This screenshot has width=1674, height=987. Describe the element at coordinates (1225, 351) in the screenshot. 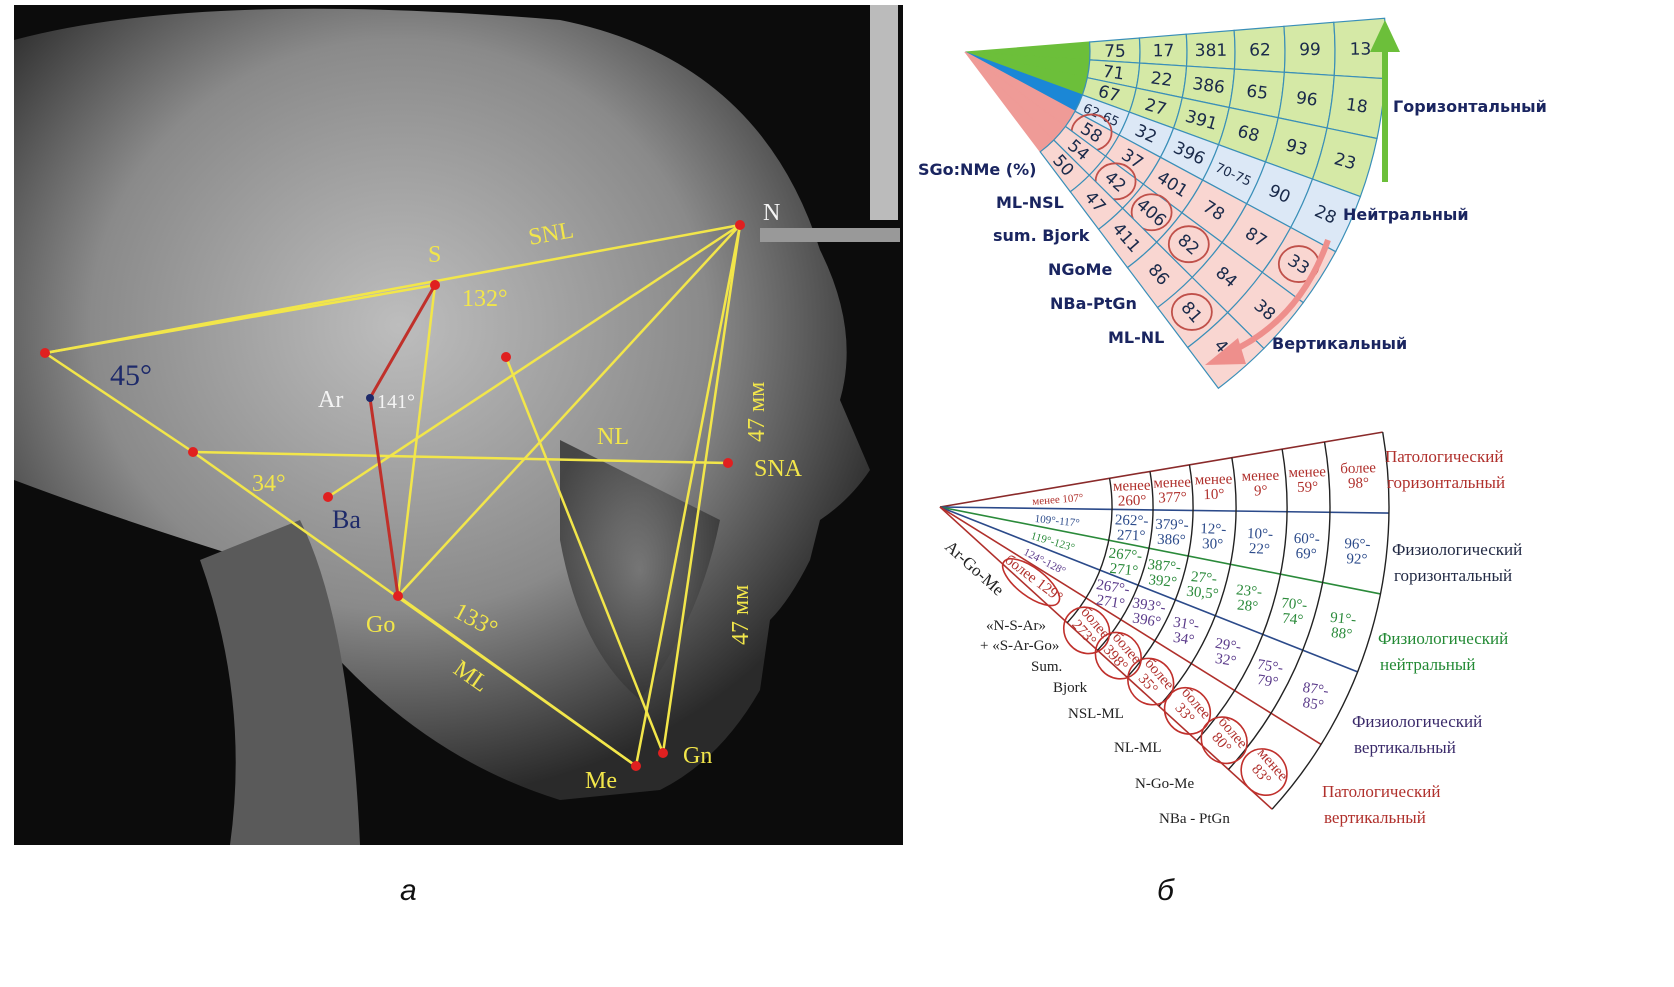

I see `pink-arrow-head` at that location.